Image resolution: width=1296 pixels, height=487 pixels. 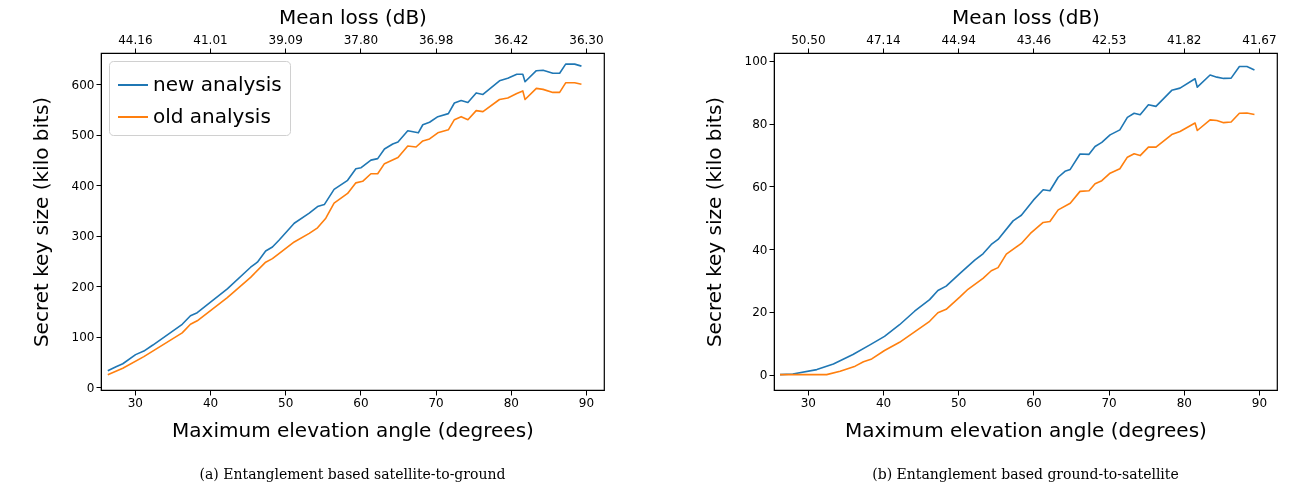 I want to click on text: 50.50, so click(x=808, y=39).